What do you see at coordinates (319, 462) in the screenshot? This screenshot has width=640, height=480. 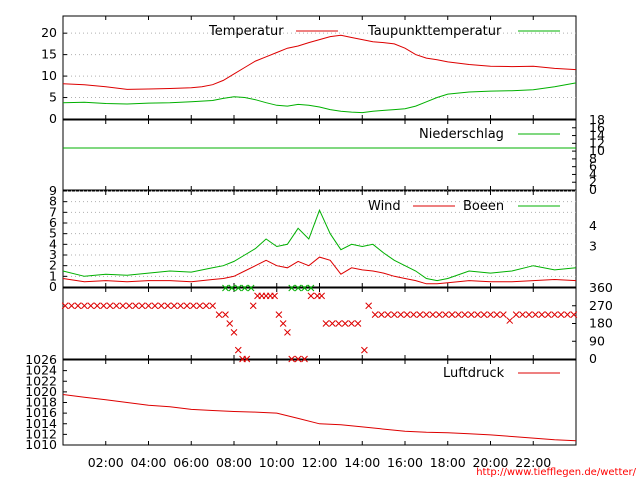 I see `x-tick-label: 12:00` at bounding box center [319, 462].